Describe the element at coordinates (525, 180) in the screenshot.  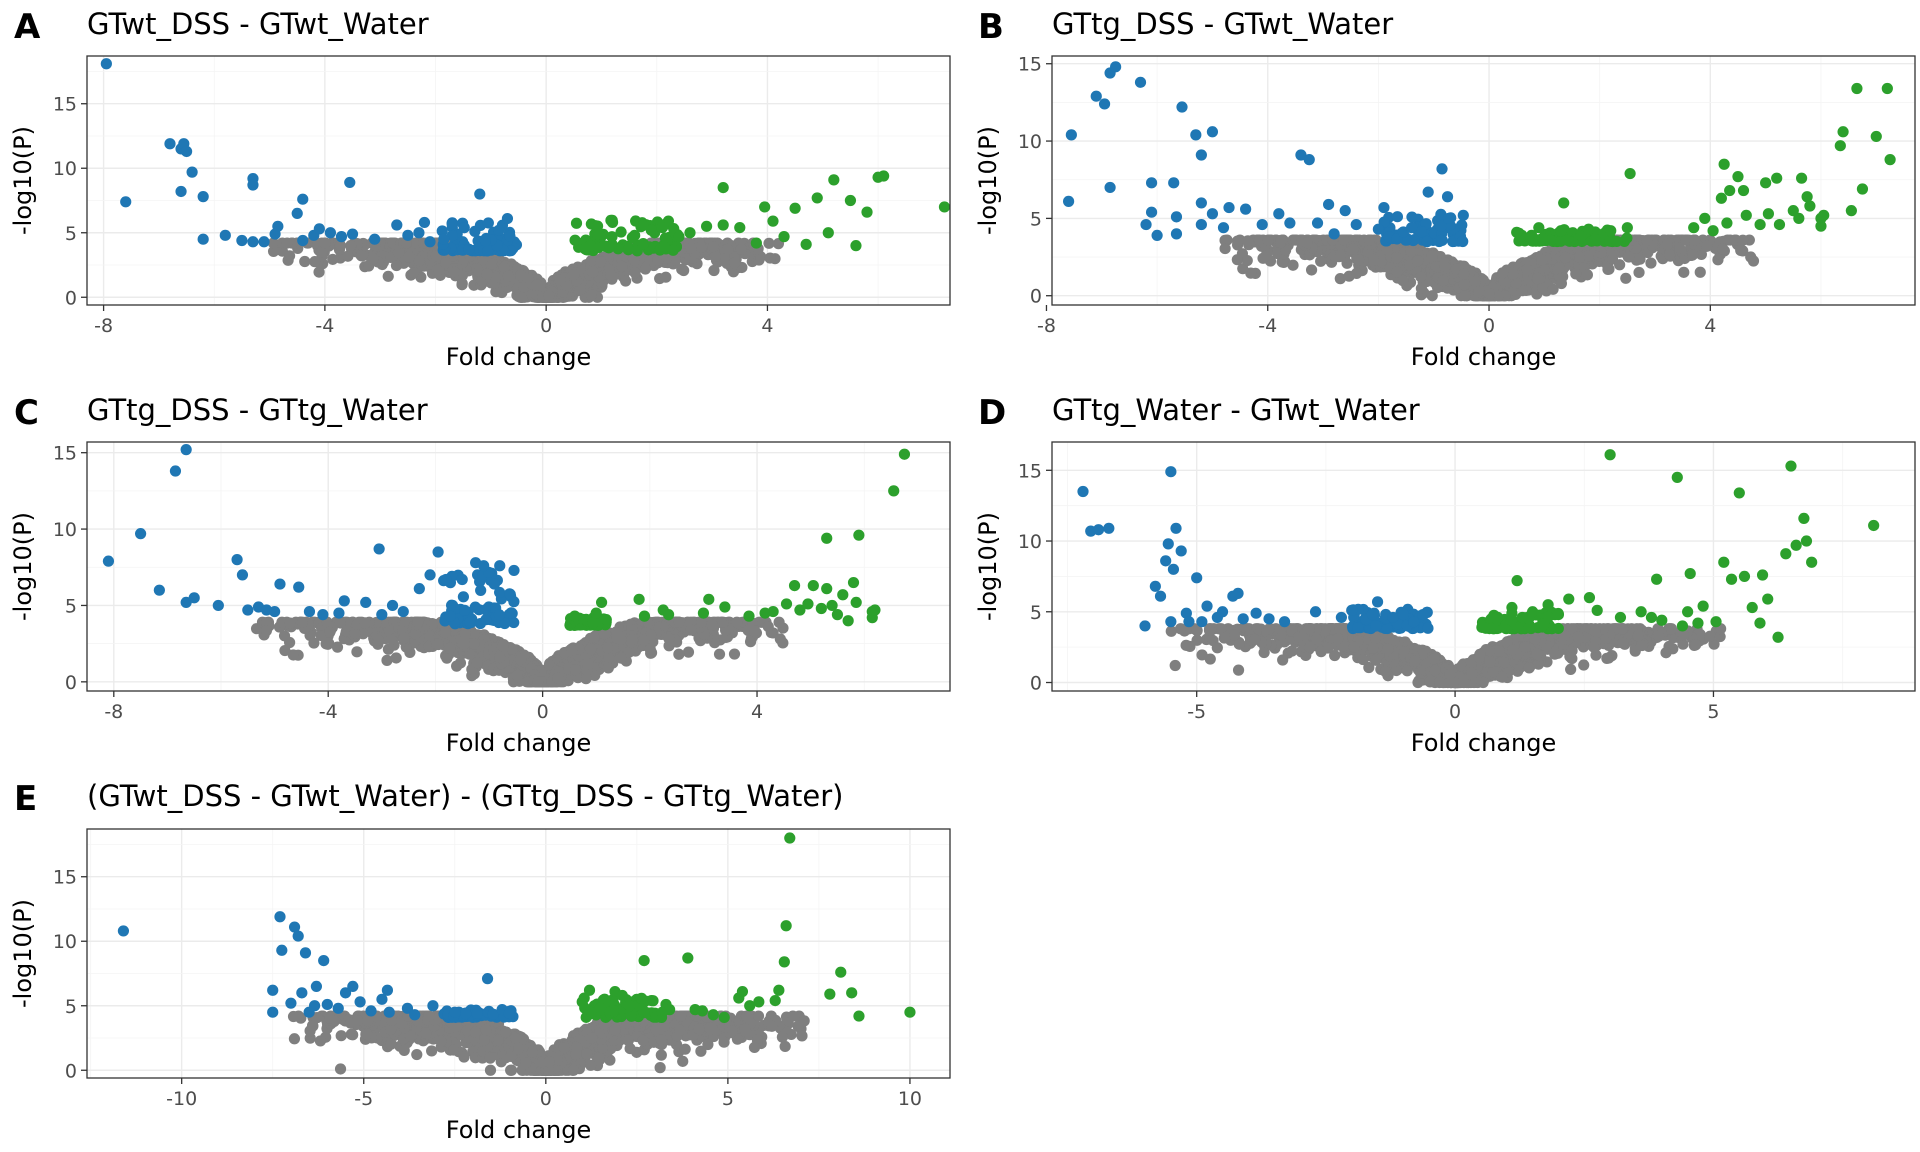
I see `points` at that location.